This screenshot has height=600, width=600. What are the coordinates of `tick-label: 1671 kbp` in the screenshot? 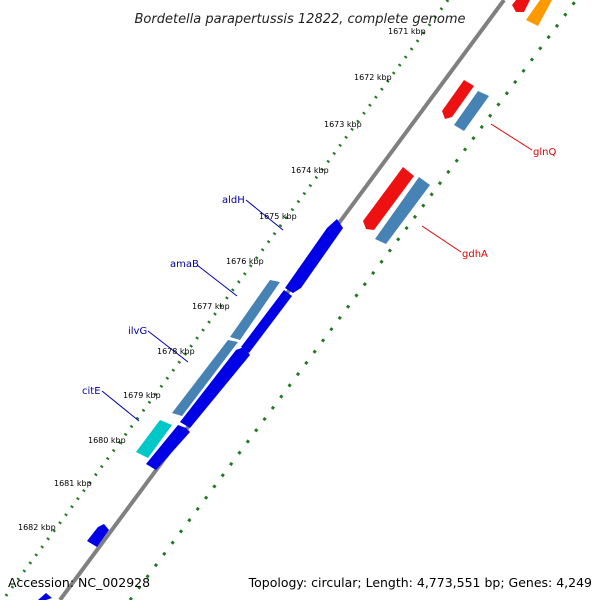 It's located at (407, 31).